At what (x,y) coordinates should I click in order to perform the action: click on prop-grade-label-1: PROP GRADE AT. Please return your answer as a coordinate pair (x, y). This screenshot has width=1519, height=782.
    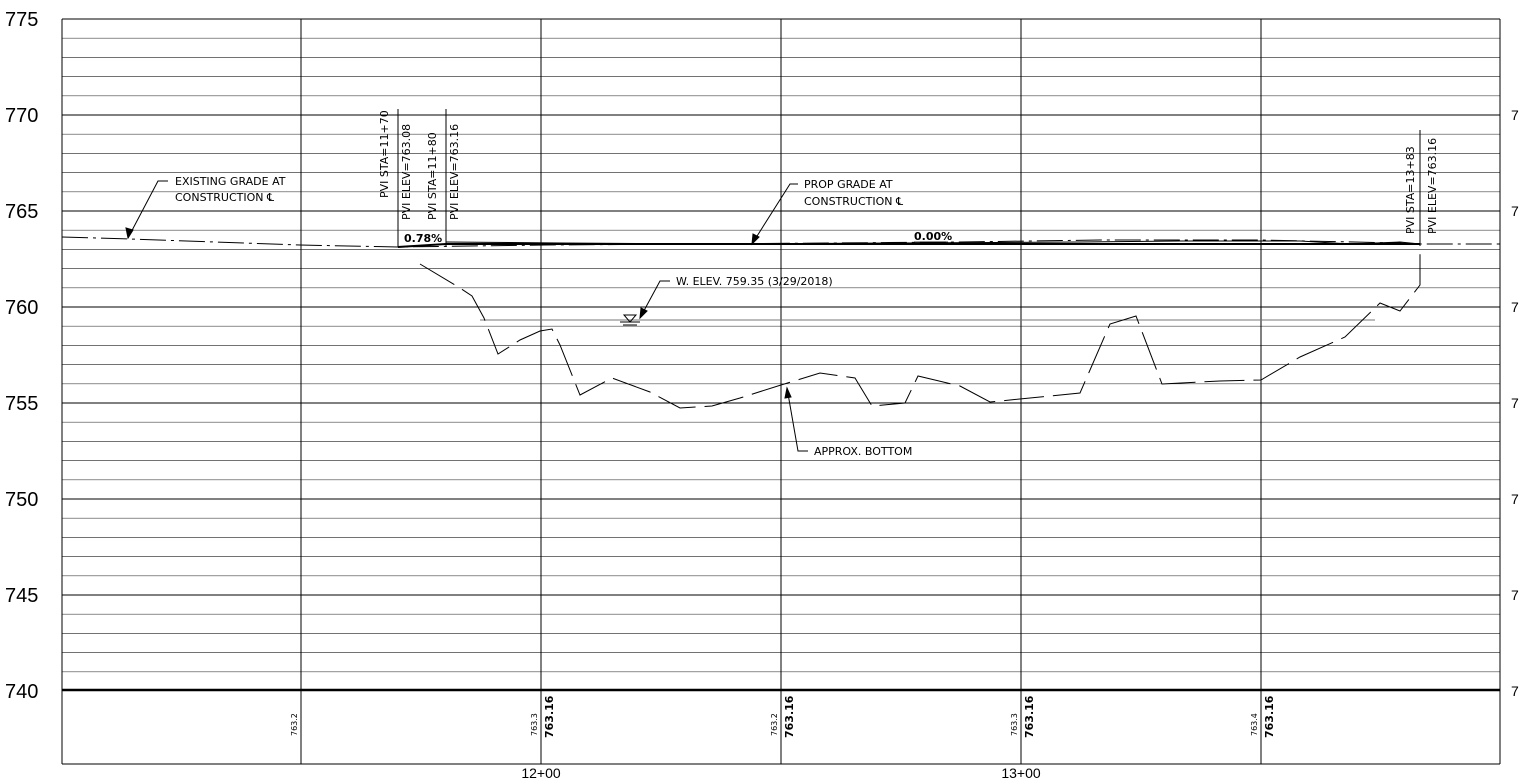
    Looking at the image, I should click on (848, 184).